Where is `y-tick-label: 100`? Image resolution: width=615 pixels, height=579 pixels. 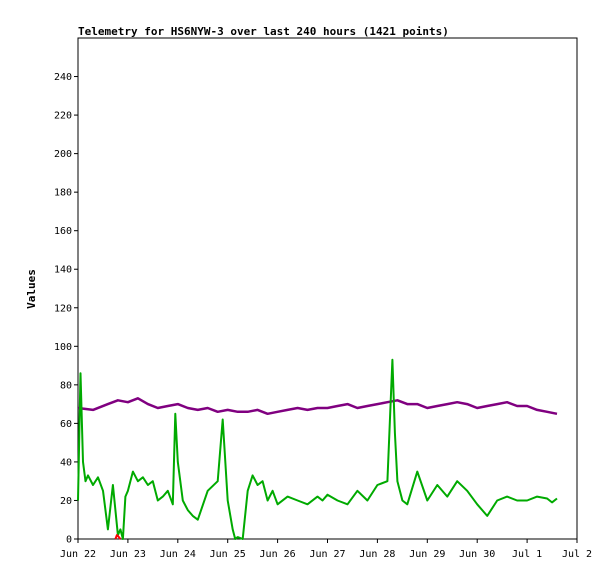
y-tick-label: 100 is located at coordinates (63, 347).